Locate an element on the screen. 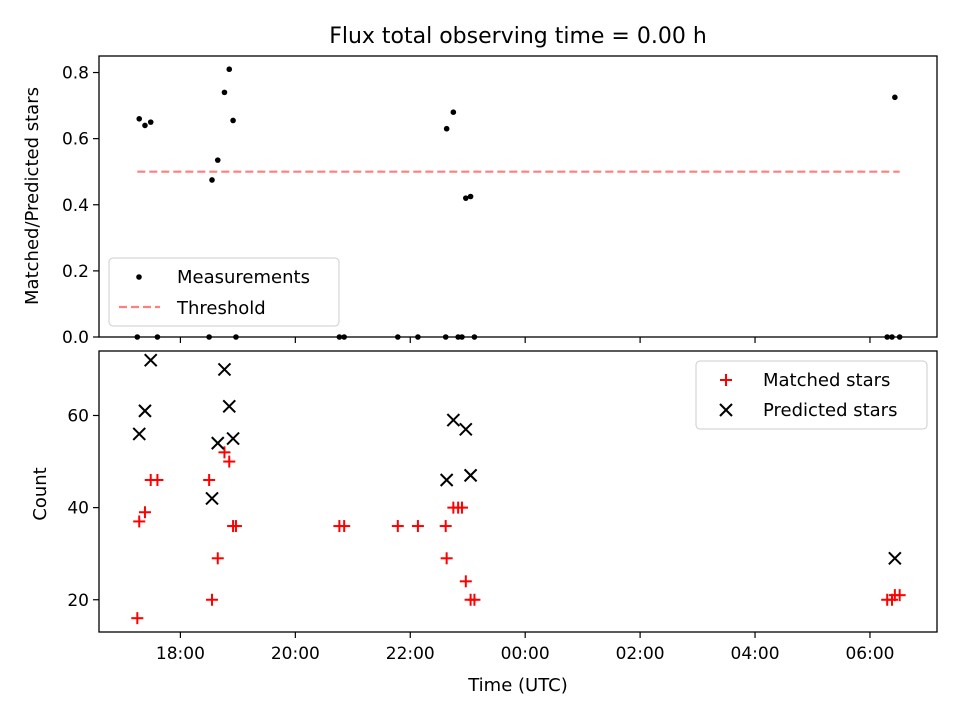 This screenshot has height=720, width=960. y-tick-label: 20 is located at coordinates (78, 601).